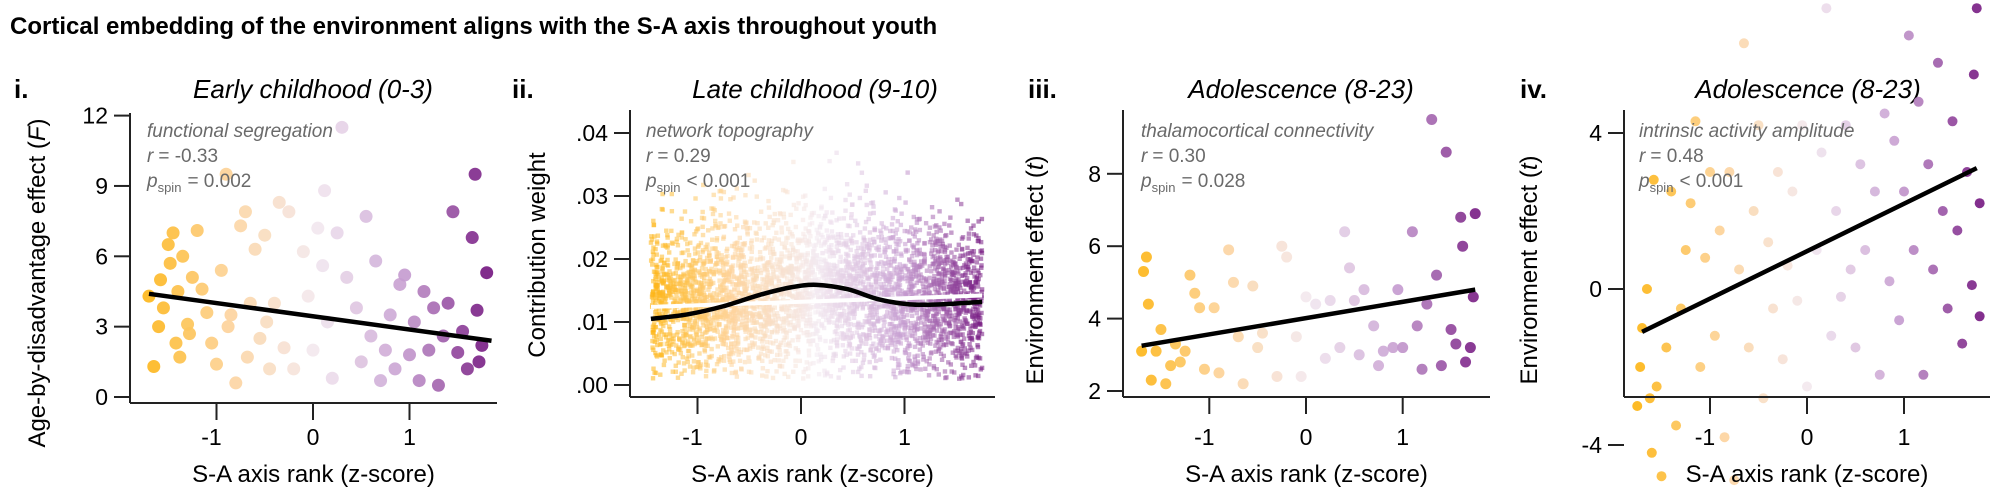  Describe the element at coordinates (37, 282) in the screenshot. I see `y-axis-label: Age-by-disadvantage effect (F)` at that location.